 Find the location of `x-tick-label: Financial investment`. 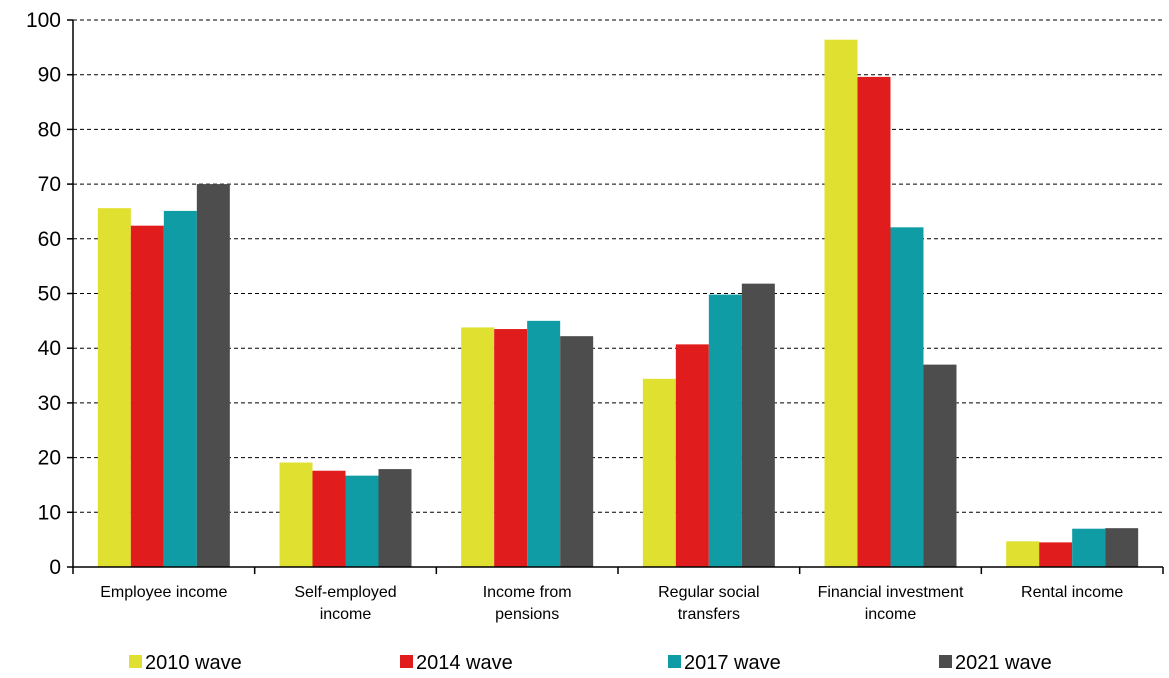

x-tick-label: Financial investment is located at coordinates (891, 592).